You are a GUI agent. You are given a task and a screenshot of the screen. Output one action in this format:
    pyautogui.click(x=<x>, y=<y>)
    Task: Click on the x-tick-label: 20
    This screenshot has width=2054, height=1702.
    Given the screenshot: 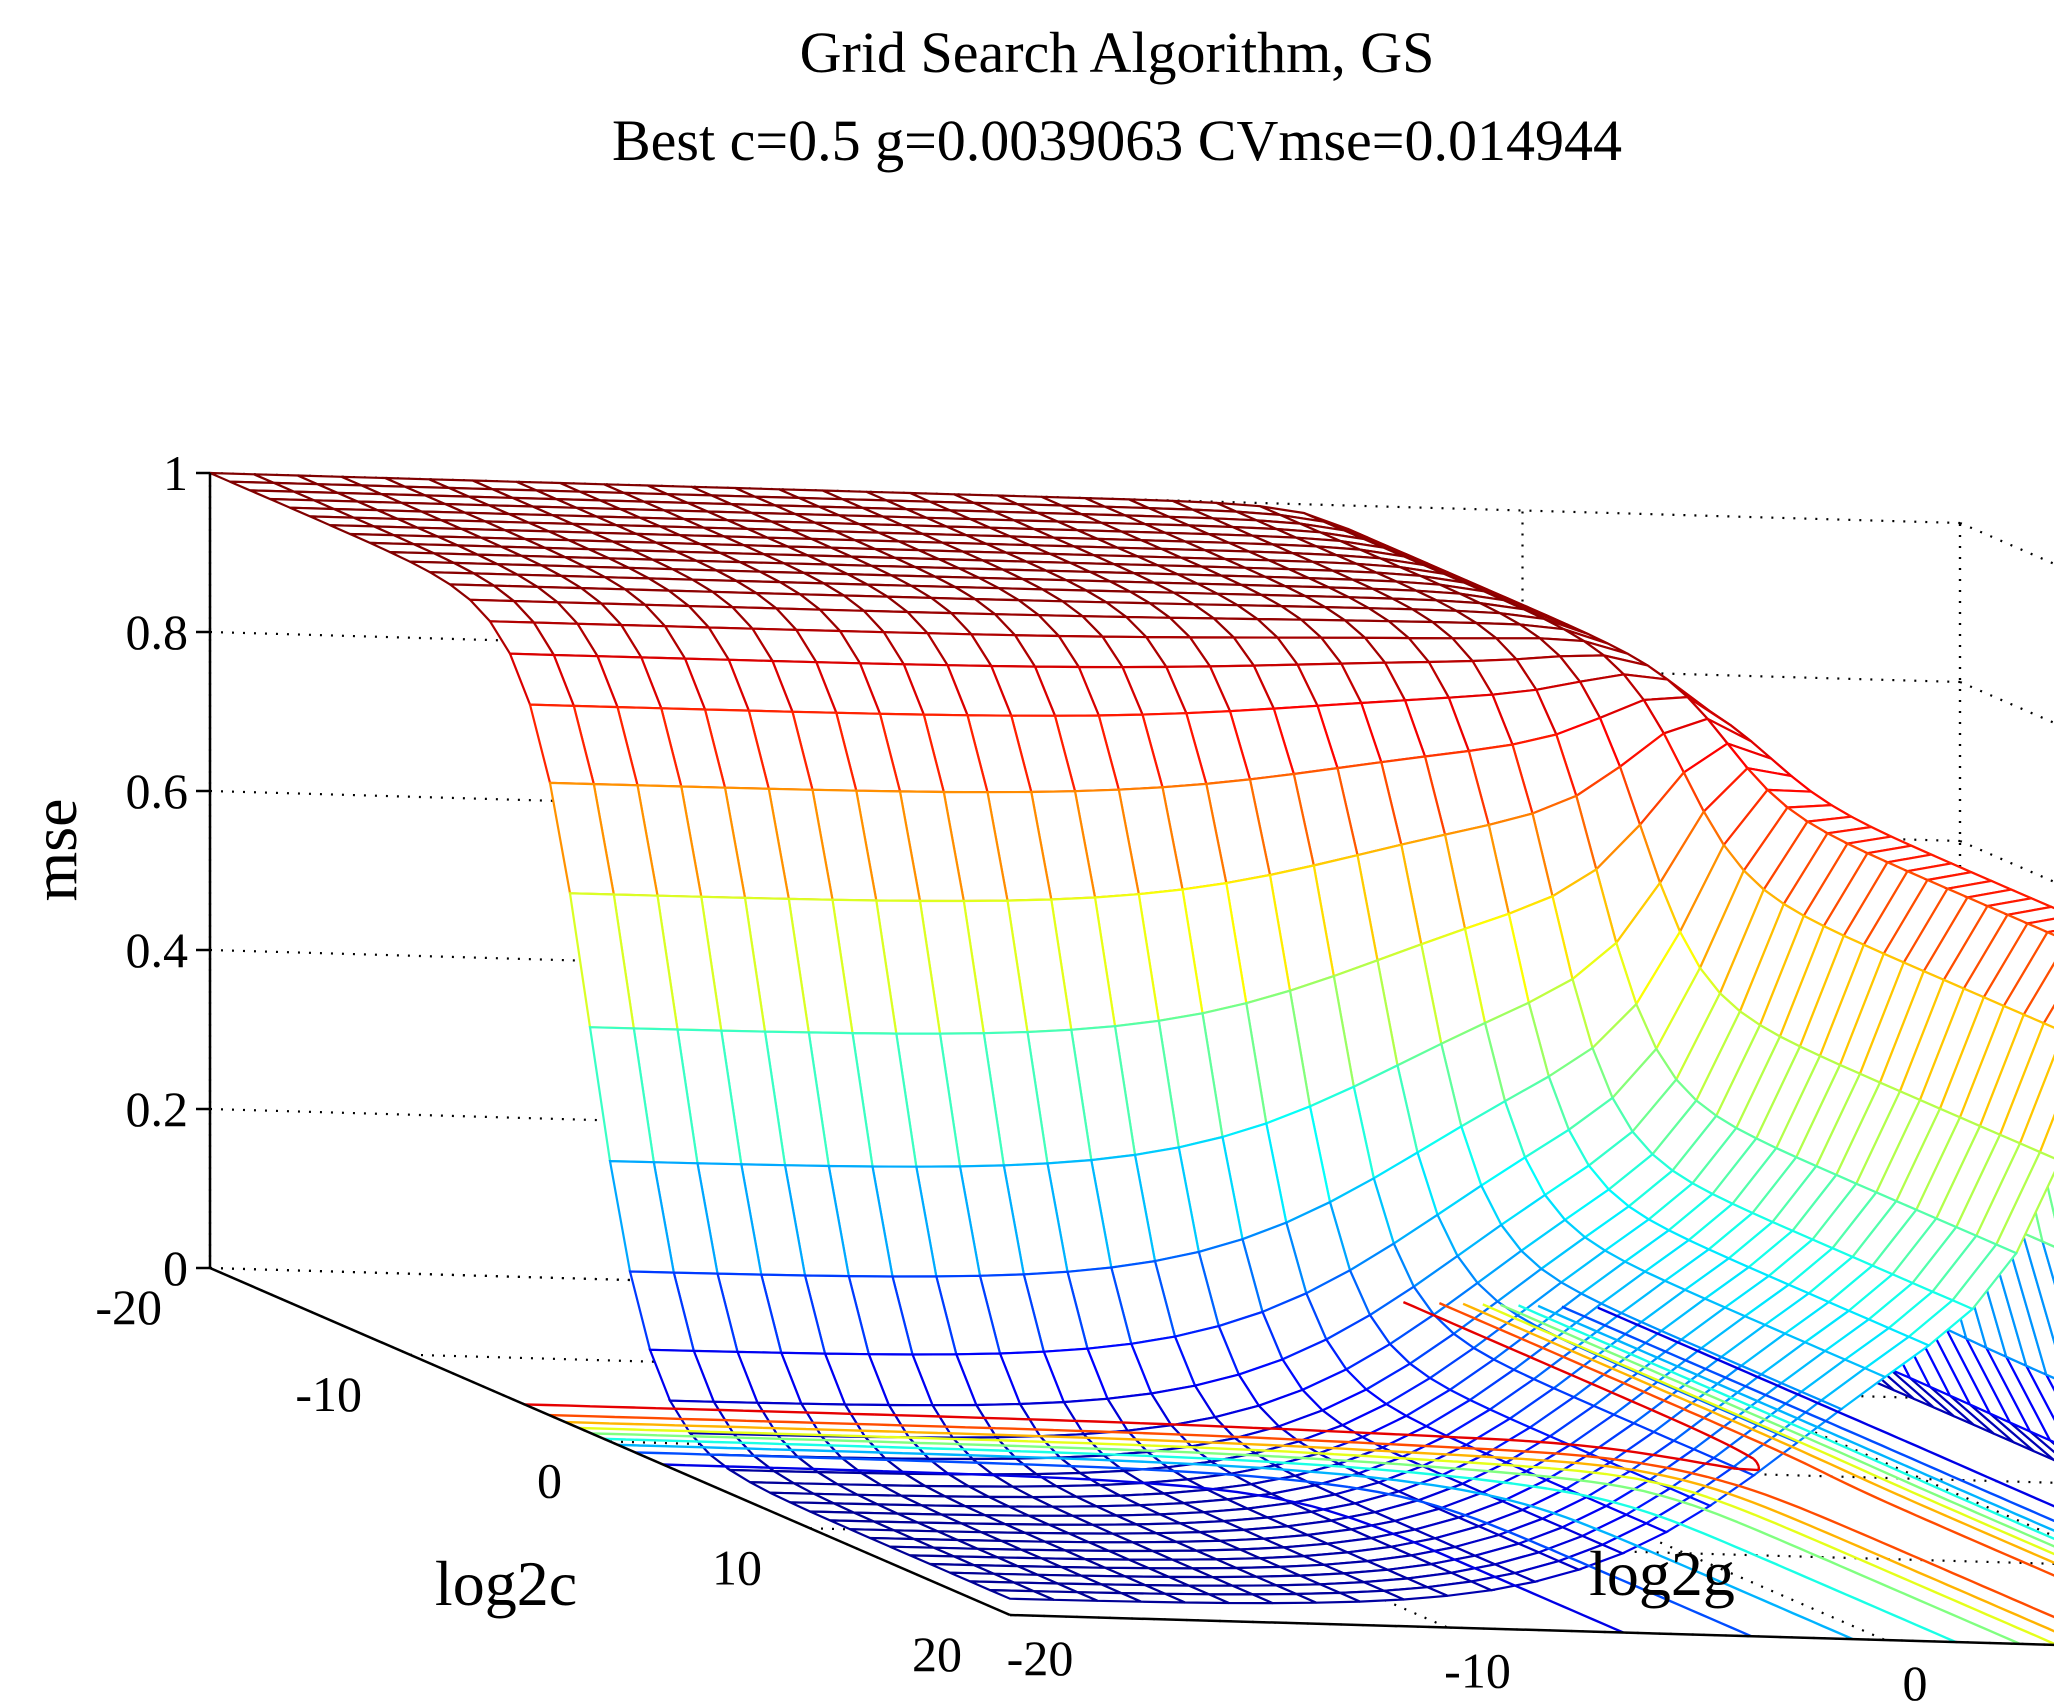 What is the action you would take?
    pyautogui.click(x=937, y=1654)
    